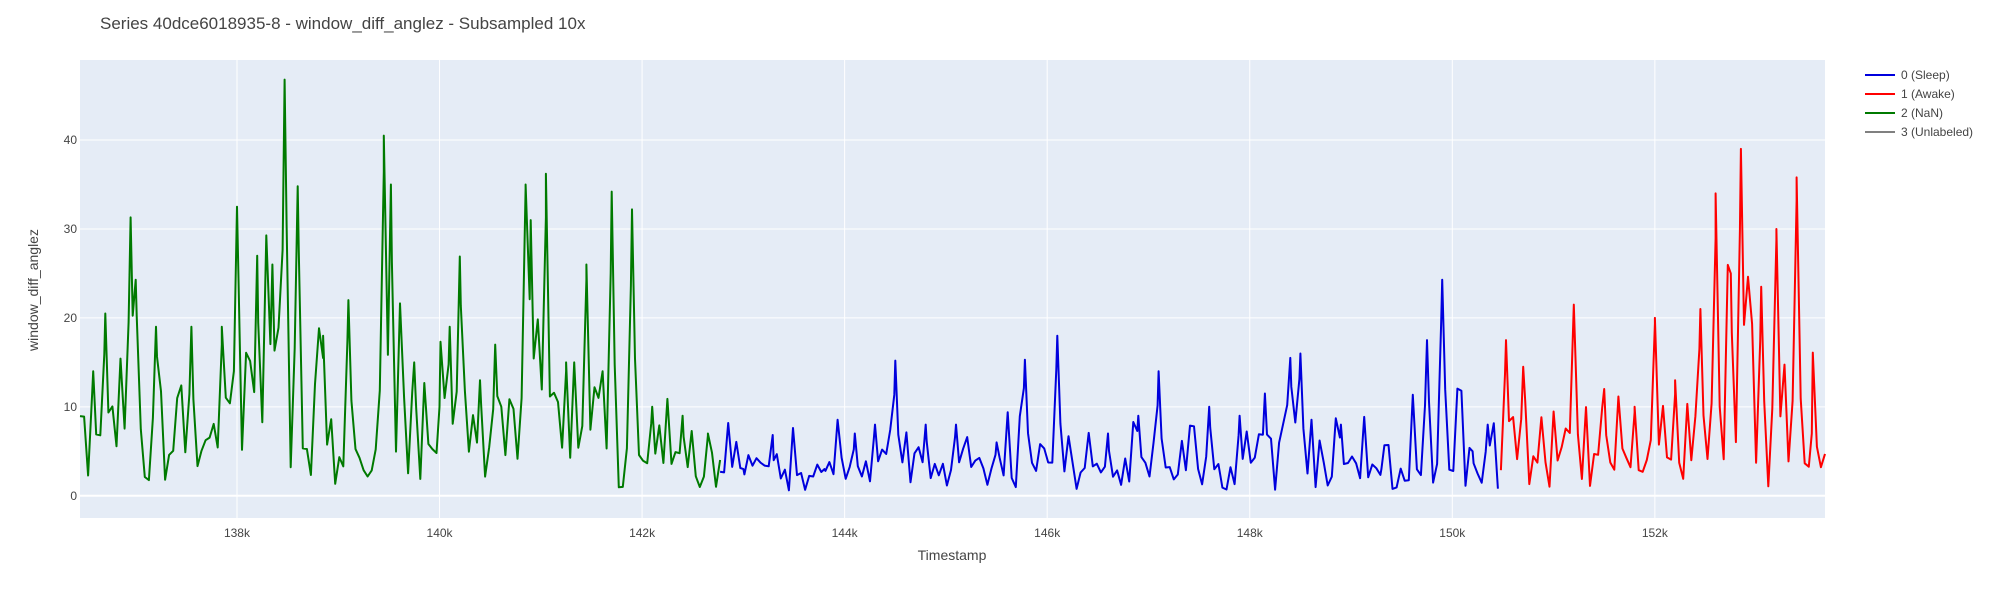 The height and width of the screenshot is (600, 2000). I want to click on legend-entry: 3 (Unlabeled), so click(1937, 132).